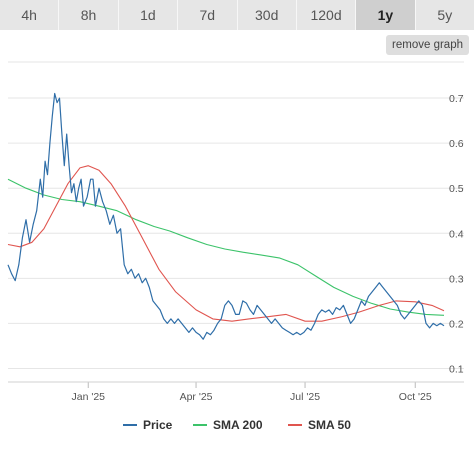  I want to click on y-tick-label: 0.1, so click(456, 369).